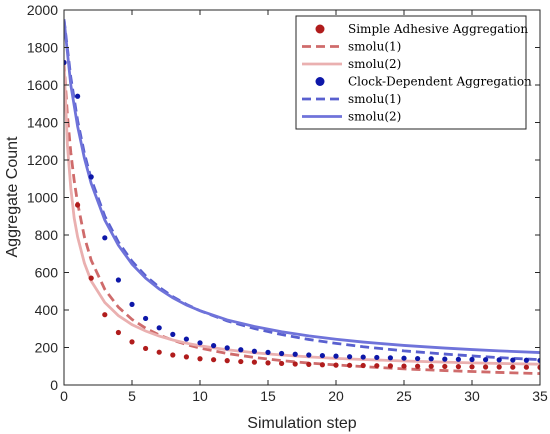  Describe the element at coordinates (411, 72) in the screenshot. I see `legend-box` at that location.